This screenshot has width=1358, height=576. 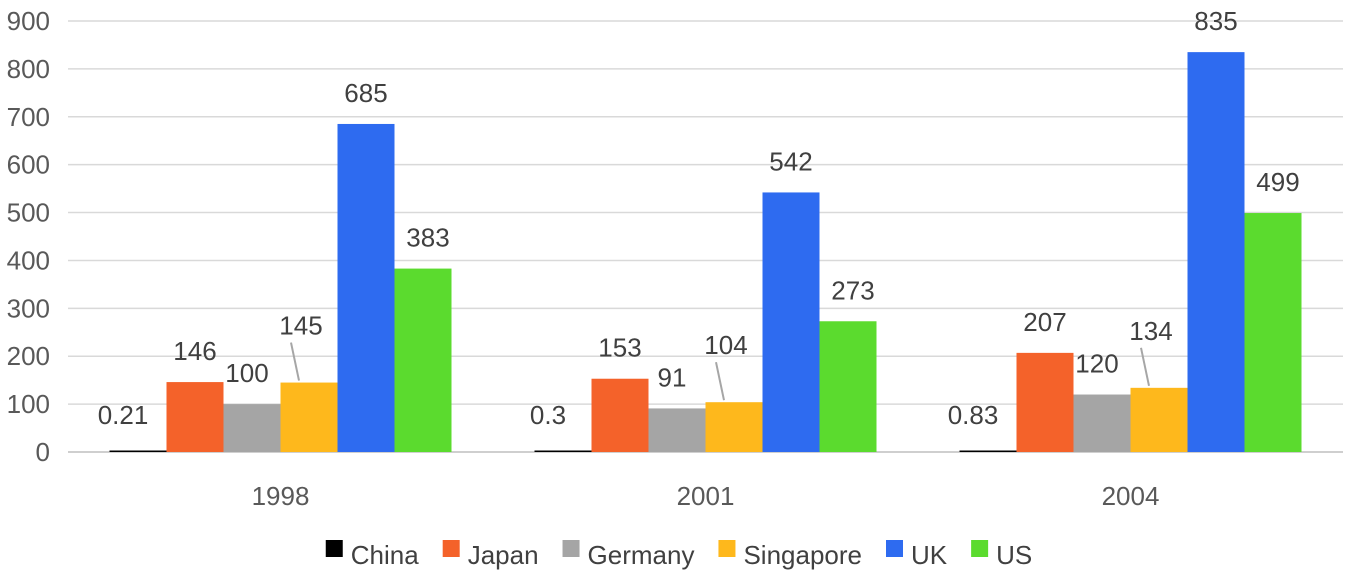 I want to click on bar-uk-2004, so click(x=1216, y=252).